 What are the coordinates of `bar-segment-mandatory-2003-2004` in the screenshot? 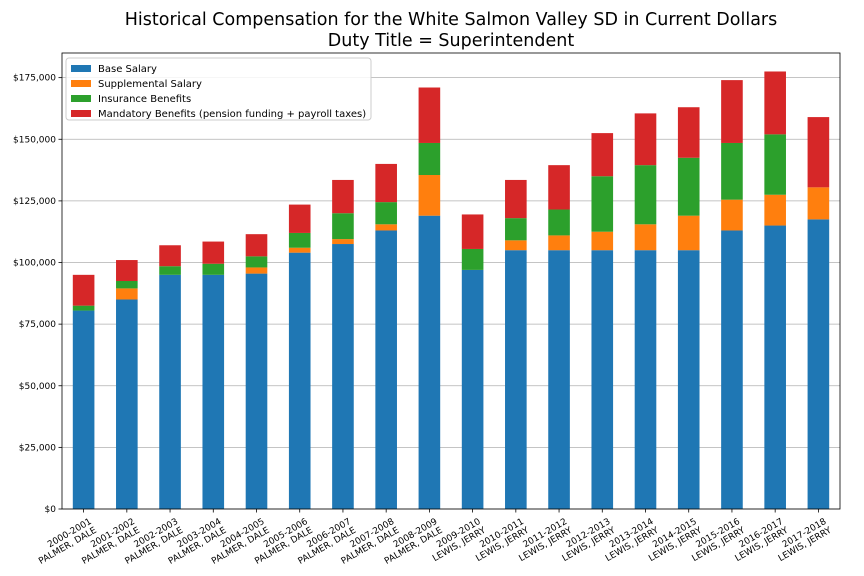 It's located at (213, 252).